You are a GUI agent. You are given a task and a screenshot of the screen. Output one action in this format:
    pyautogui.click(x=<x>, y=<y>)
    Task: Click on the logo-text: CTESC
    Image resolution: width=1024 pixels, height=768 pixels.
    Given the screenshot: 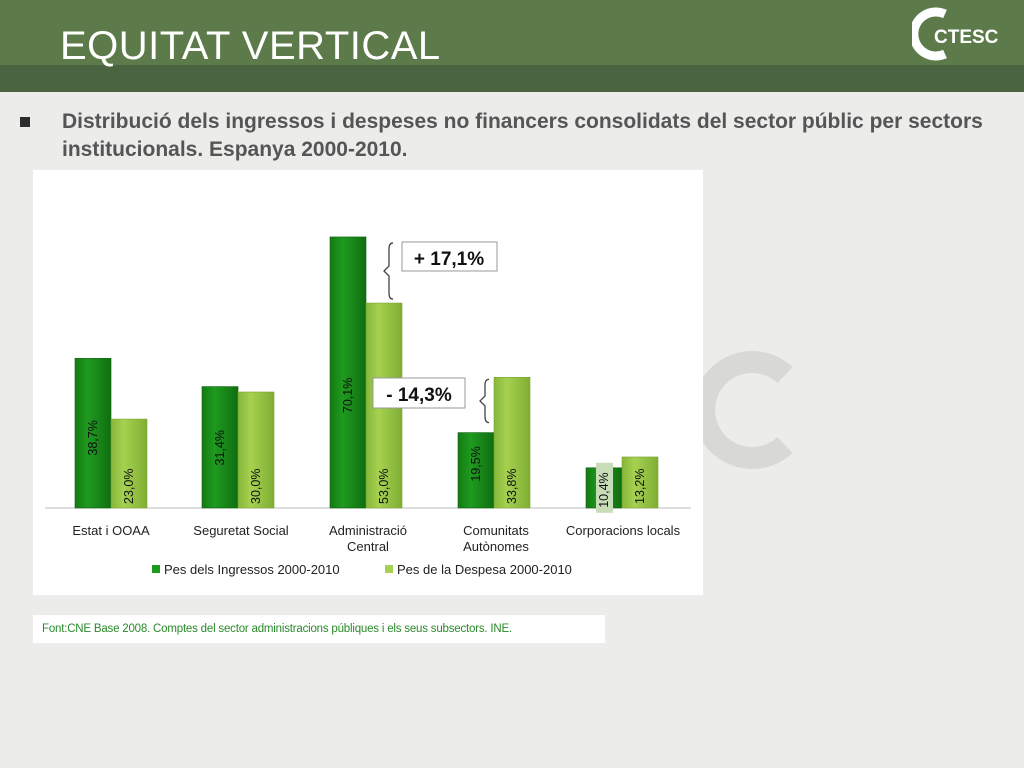 What is the action you would take?
    pyautogui.click(x=966, y=37)
    